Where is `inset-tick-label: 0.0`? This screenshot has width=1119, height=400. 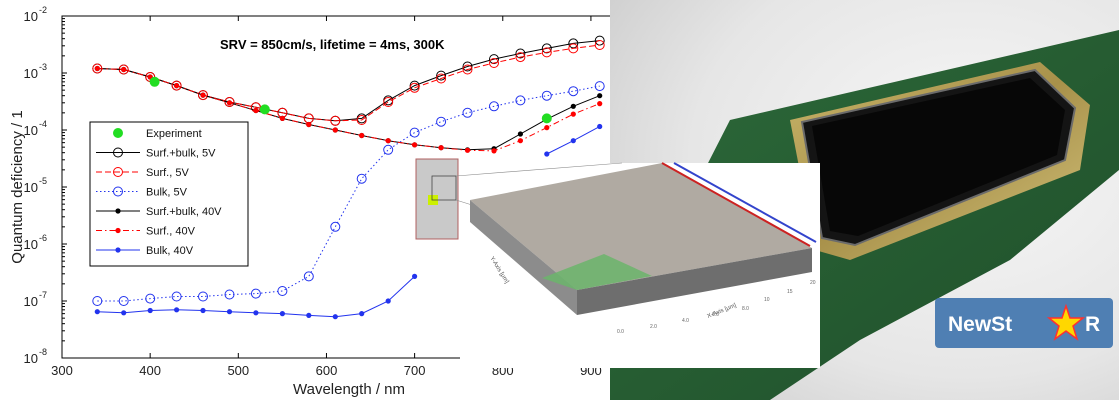 inset-tick-label: 0.0 is located at coordinates (620, 332).